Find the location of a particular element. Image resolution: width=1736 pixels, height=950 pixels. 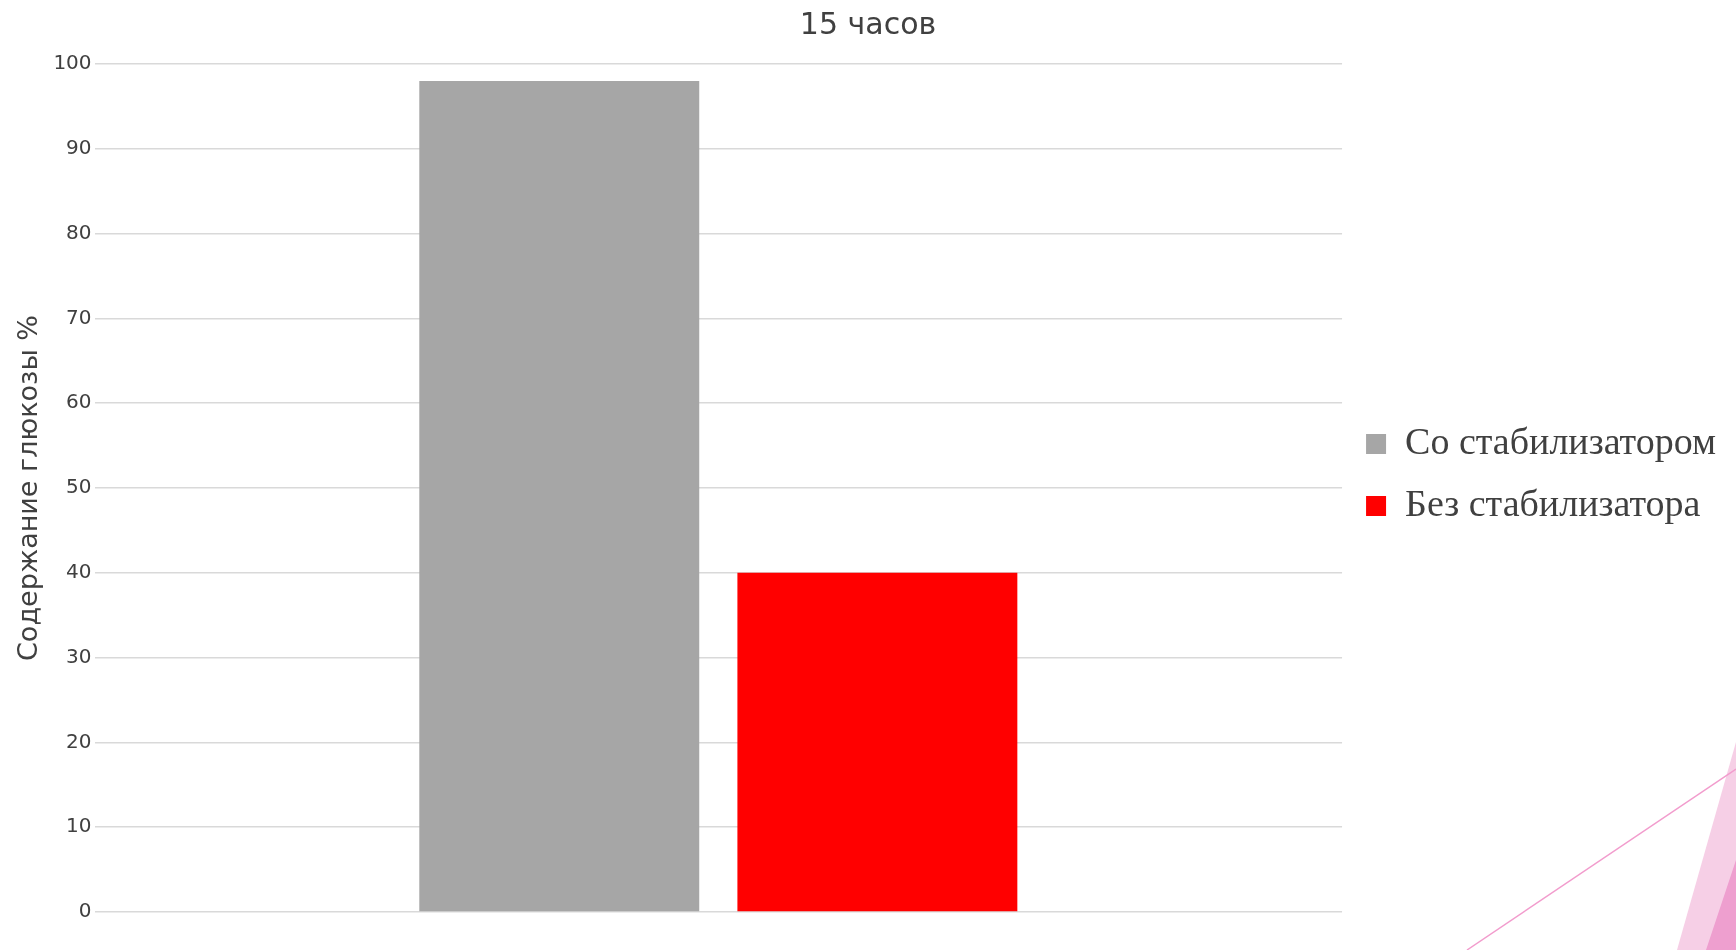

y-tick-label: 40 is located at coordinates (79, 571).